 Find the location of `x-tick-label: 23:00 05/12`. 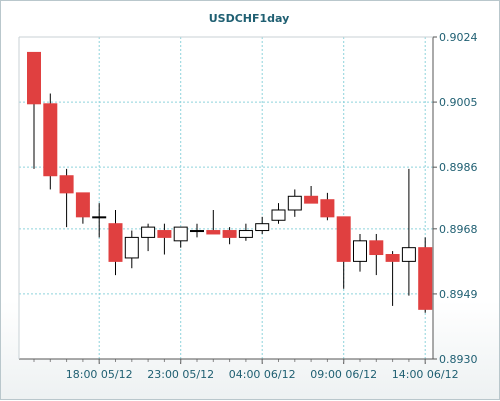

x-tick-label: 23:00 05/12 is located at coordinates (180, 374).